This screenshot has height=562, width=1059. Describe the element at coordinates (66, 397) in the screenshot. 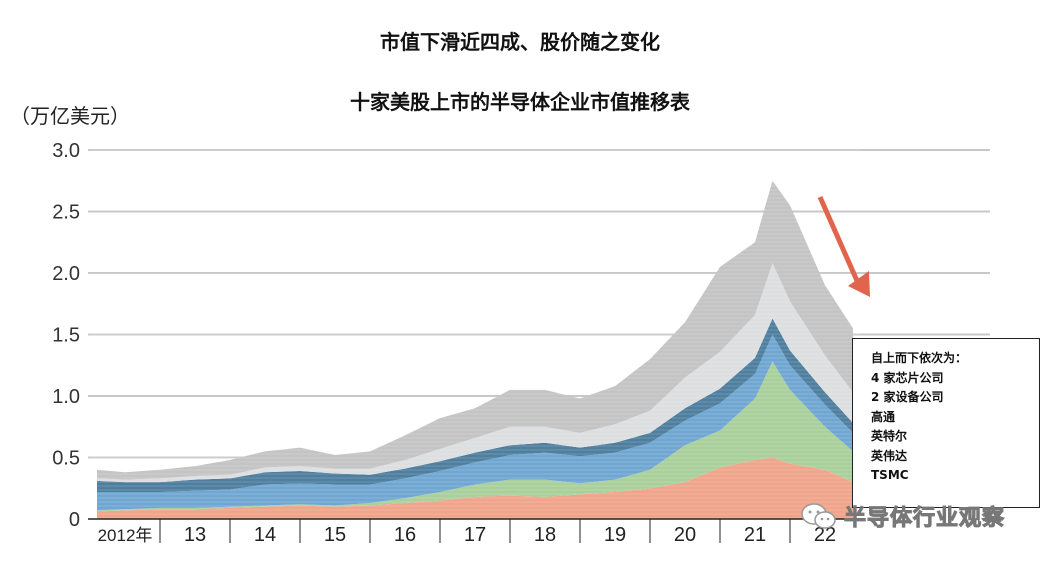

I see `y-tick-label: 1.0` at that location.